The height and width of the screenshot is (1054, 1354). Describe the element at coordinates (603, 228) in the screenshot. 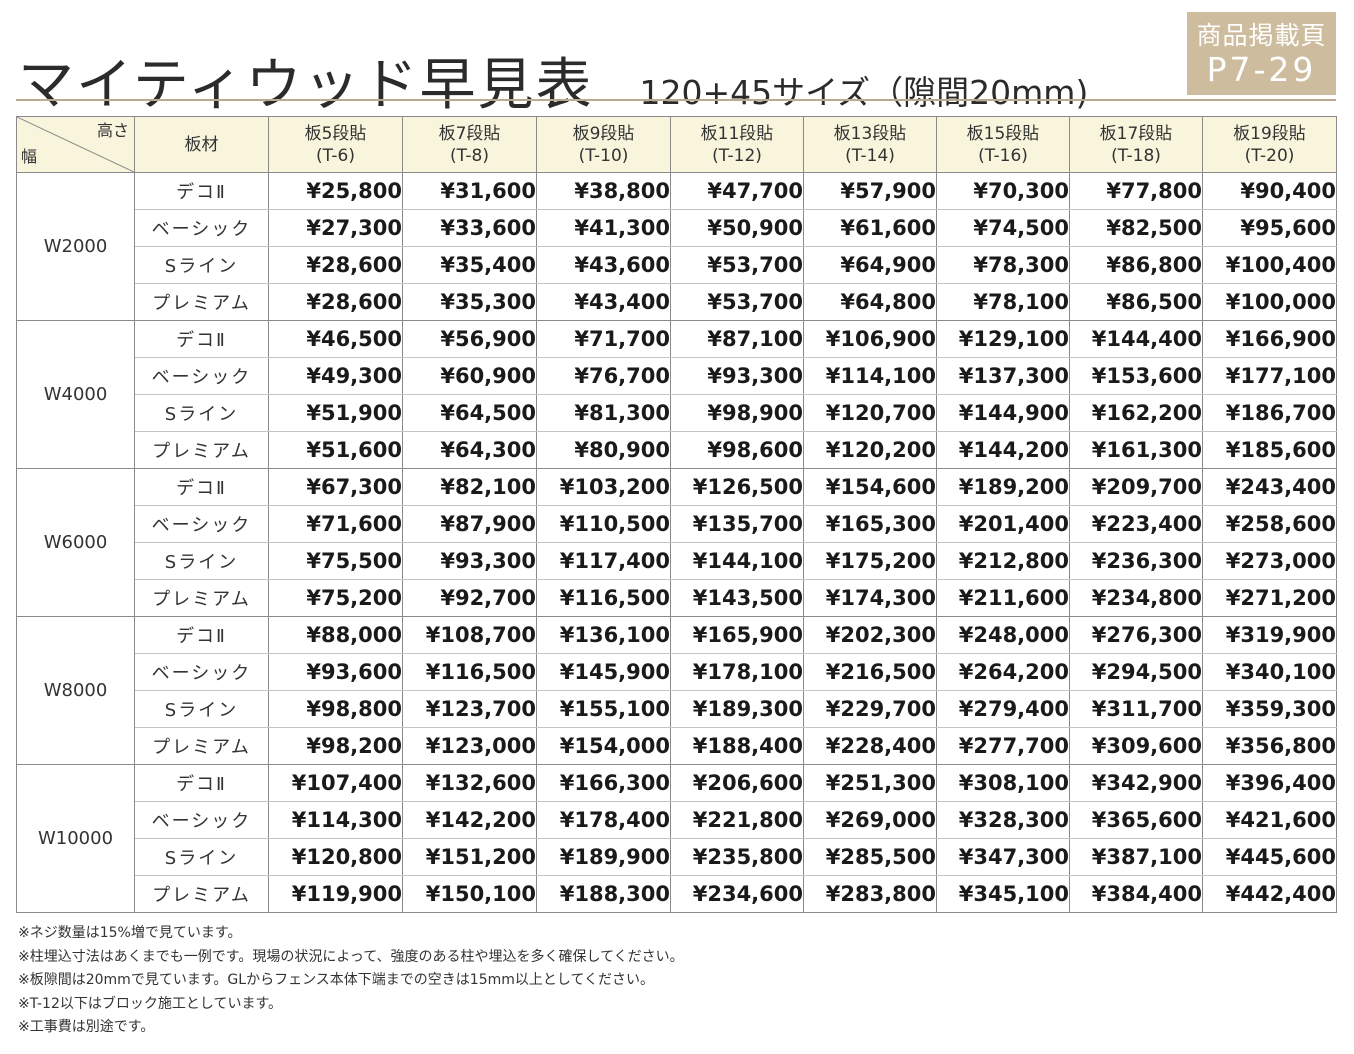

I see `price-cell: ¥41,300` at that location.